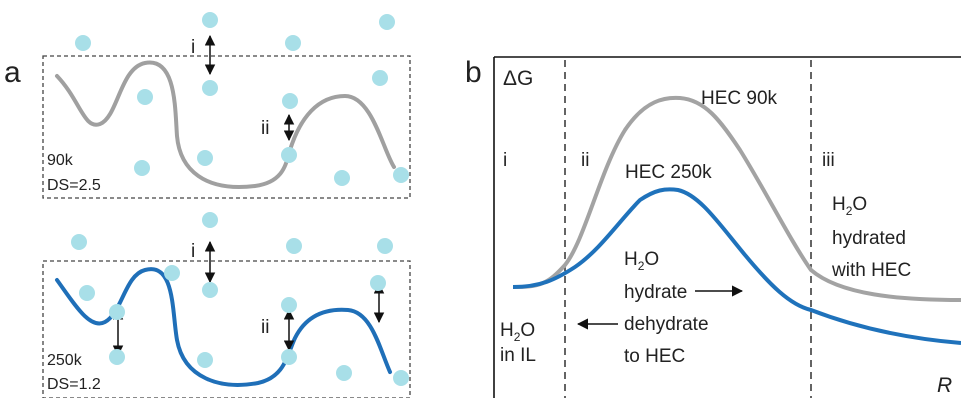 Image resolution: width=961 pixels, height=398 pixels. Describe the element at coordinates (585, 160) in the screenshot. I see `region-label-ii: ii` at that location.